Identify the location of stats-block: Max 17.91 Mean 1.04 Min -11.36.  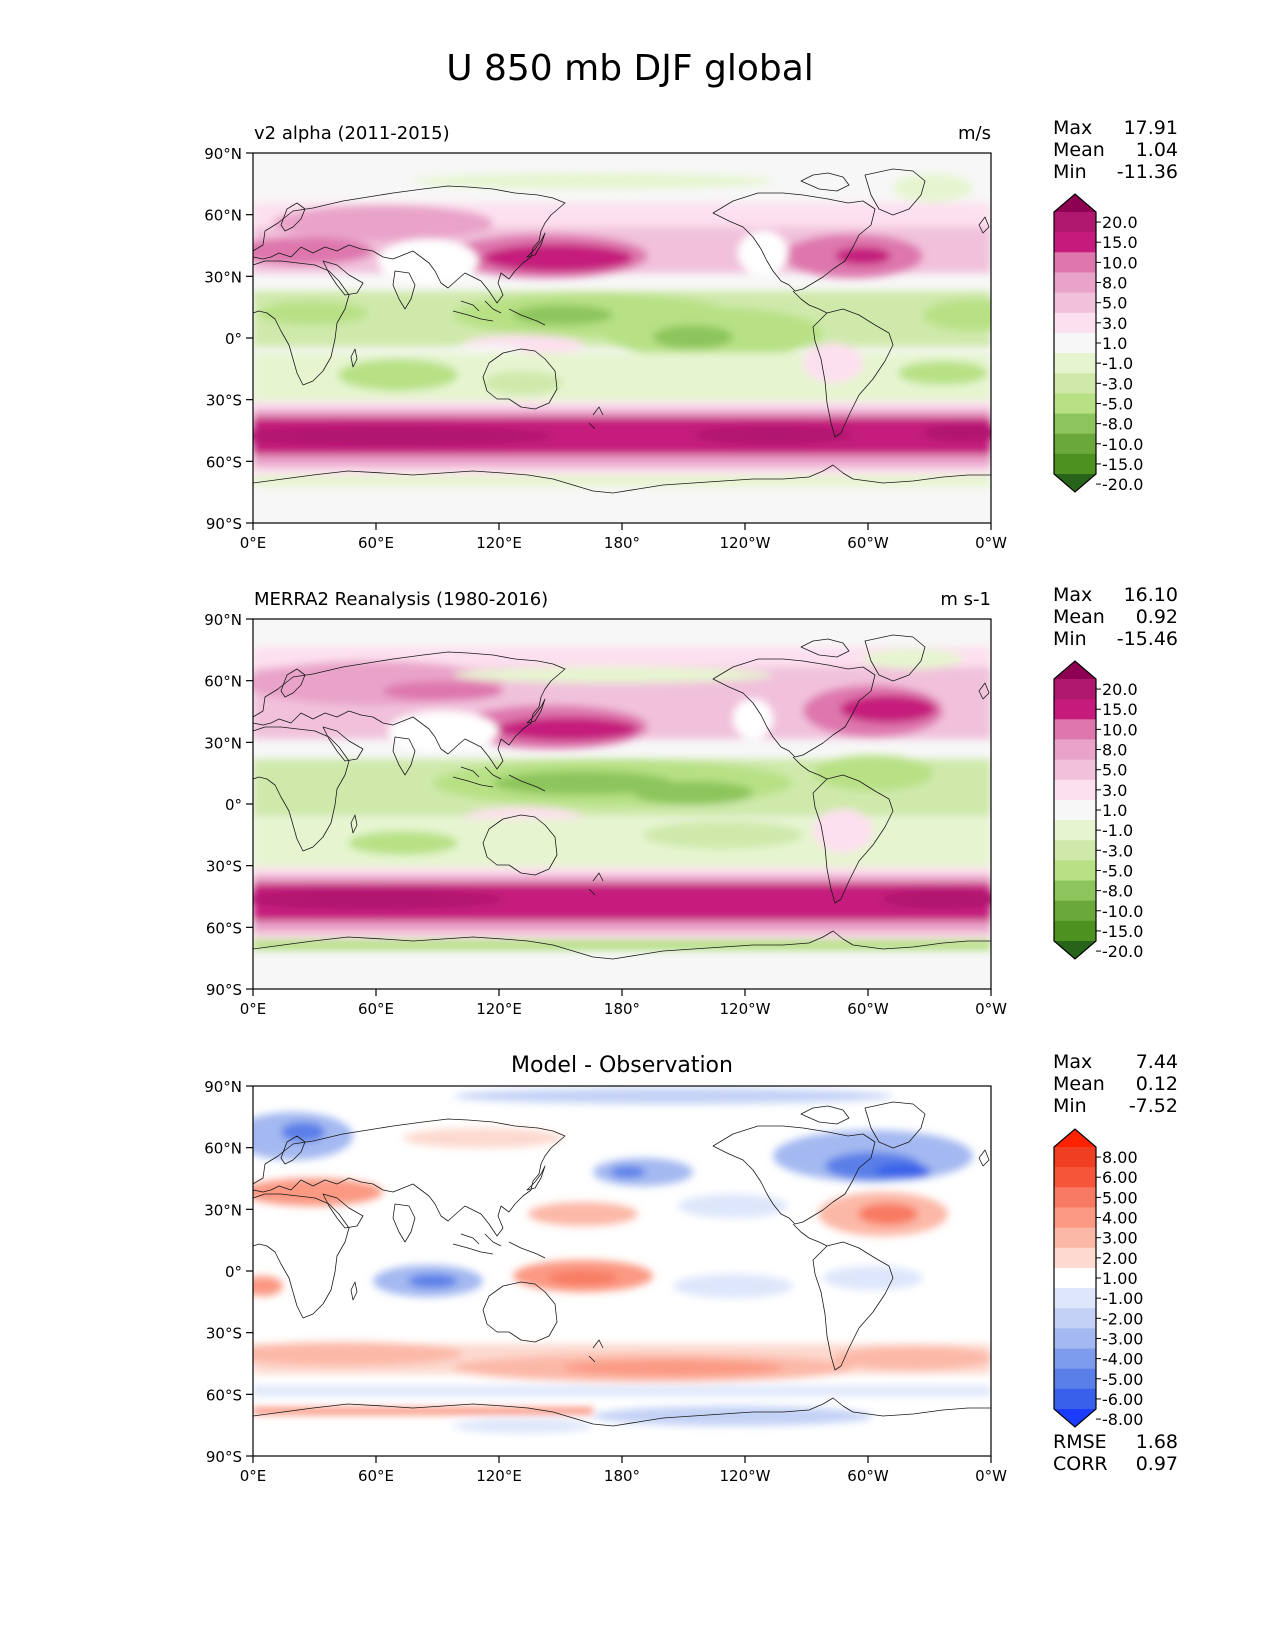
(1115, 150).